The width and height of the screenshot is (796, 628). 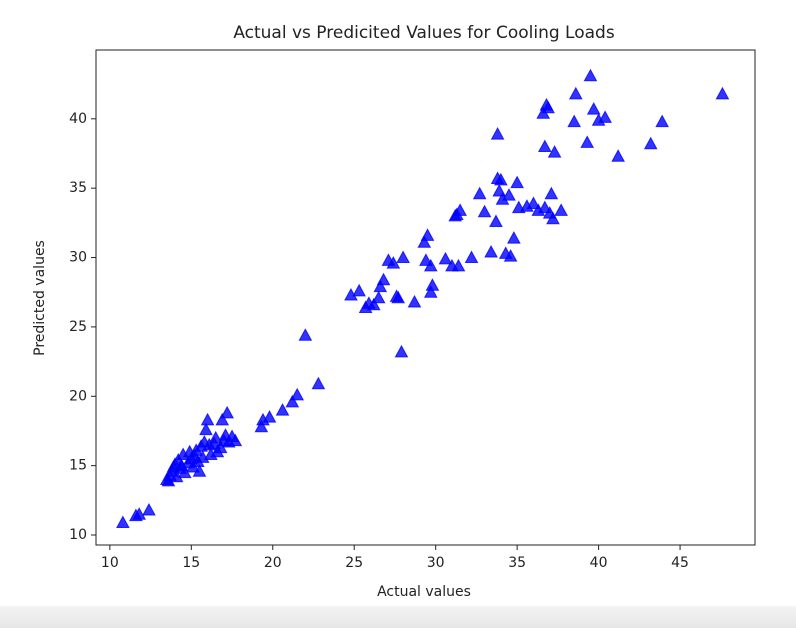 What do you see at coordinates (78, 396) in the screenshot?
I see `y-tick-label: 20` at bounding box center [78, 396].